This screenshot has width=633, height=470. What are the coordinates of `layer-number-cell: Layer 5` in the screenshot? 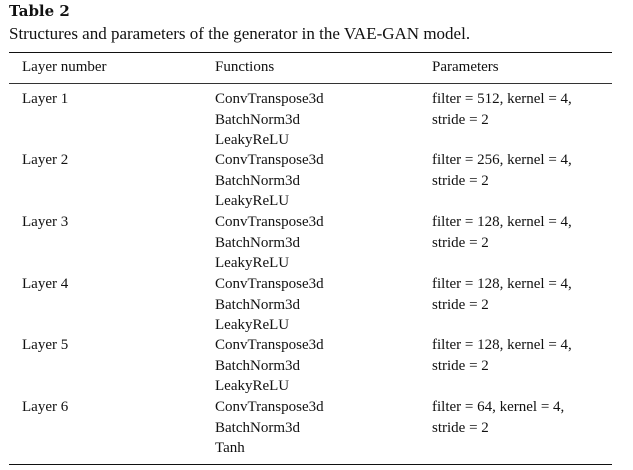 It's located at (45, 345).